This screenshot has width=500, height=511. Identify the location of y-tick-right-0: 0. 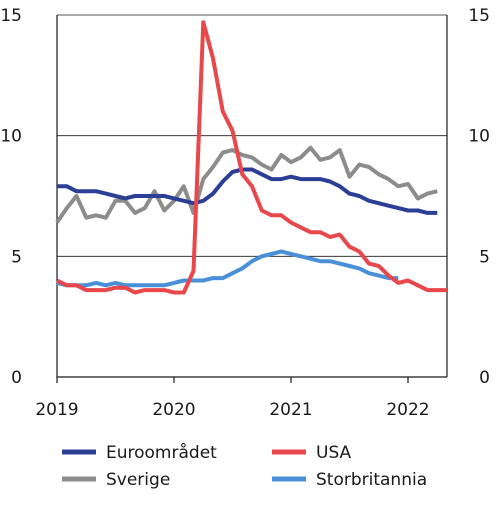
(484, 378).